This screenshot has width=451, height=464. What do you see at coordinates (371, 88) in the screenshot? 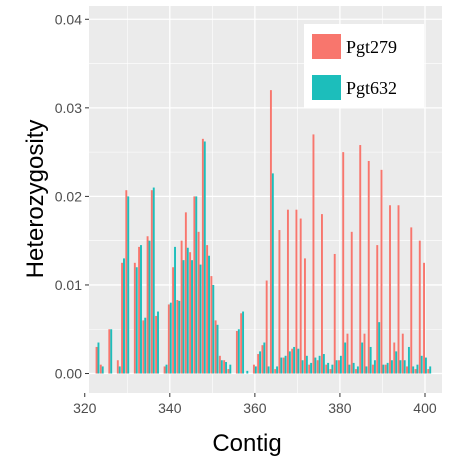
I see `legend-label-pgt632: Pgt632` at bounding box center [371, 88].